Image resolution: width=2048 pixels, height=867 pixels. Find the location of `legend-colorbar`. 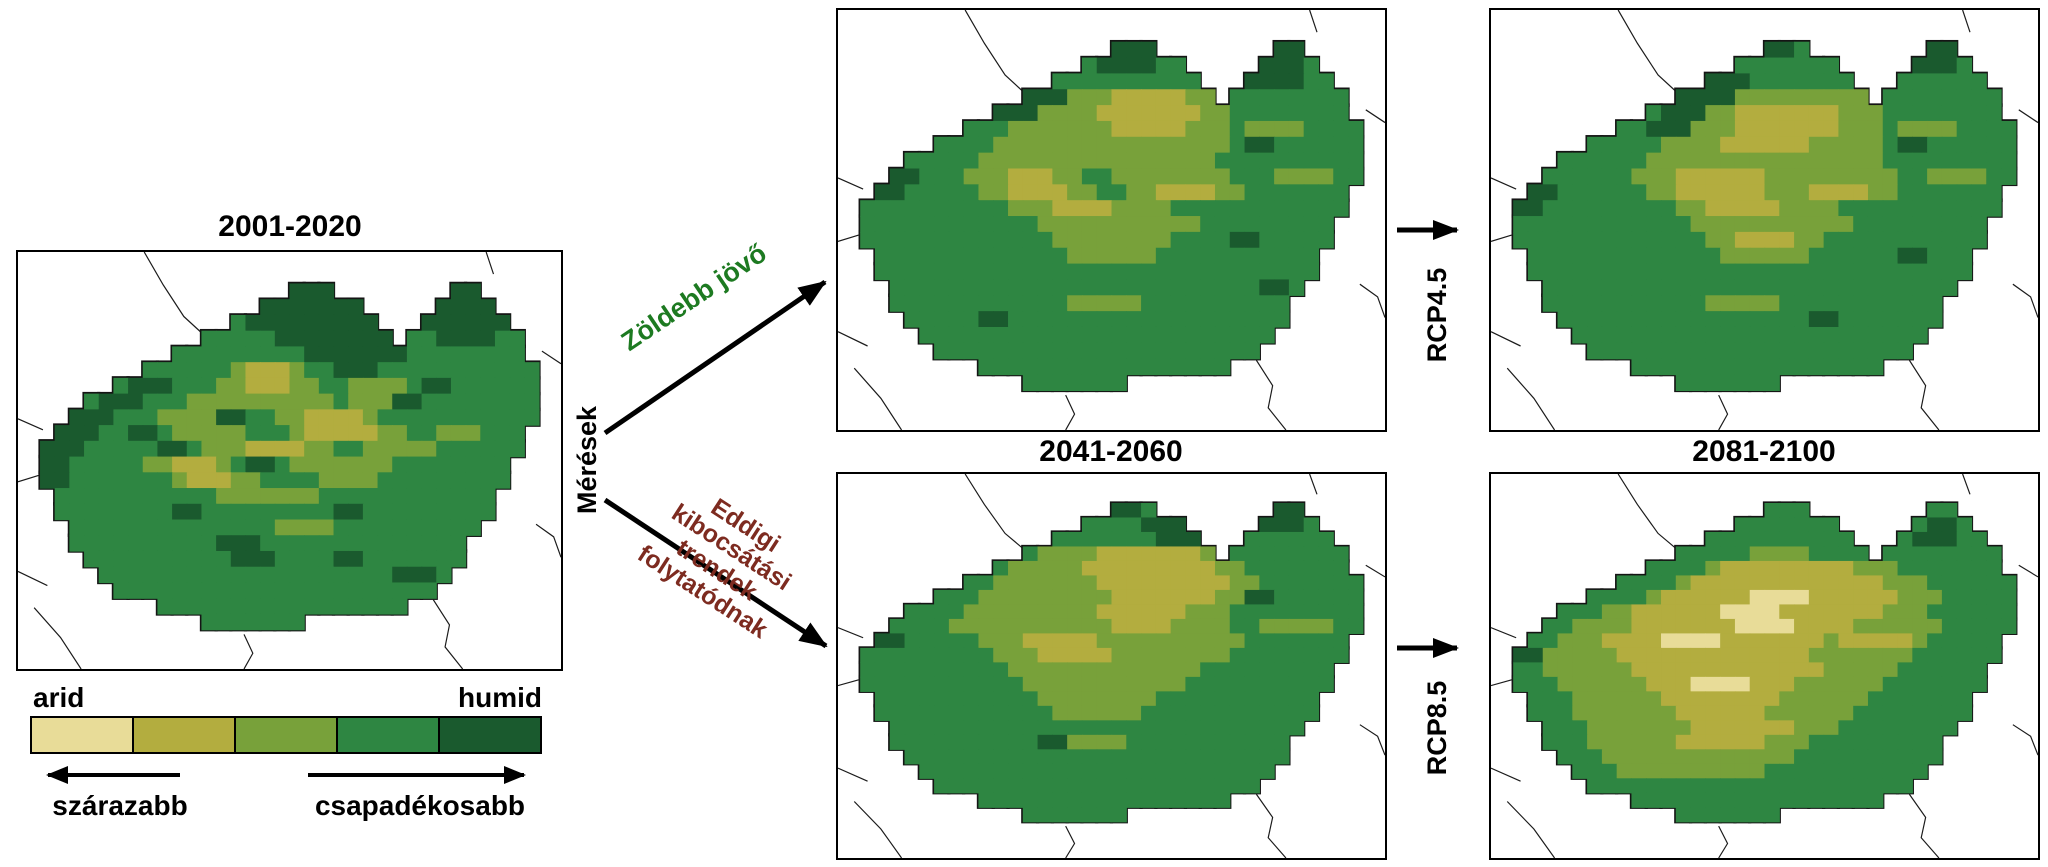

legend-colorbar is located at coordinates (286, 735).